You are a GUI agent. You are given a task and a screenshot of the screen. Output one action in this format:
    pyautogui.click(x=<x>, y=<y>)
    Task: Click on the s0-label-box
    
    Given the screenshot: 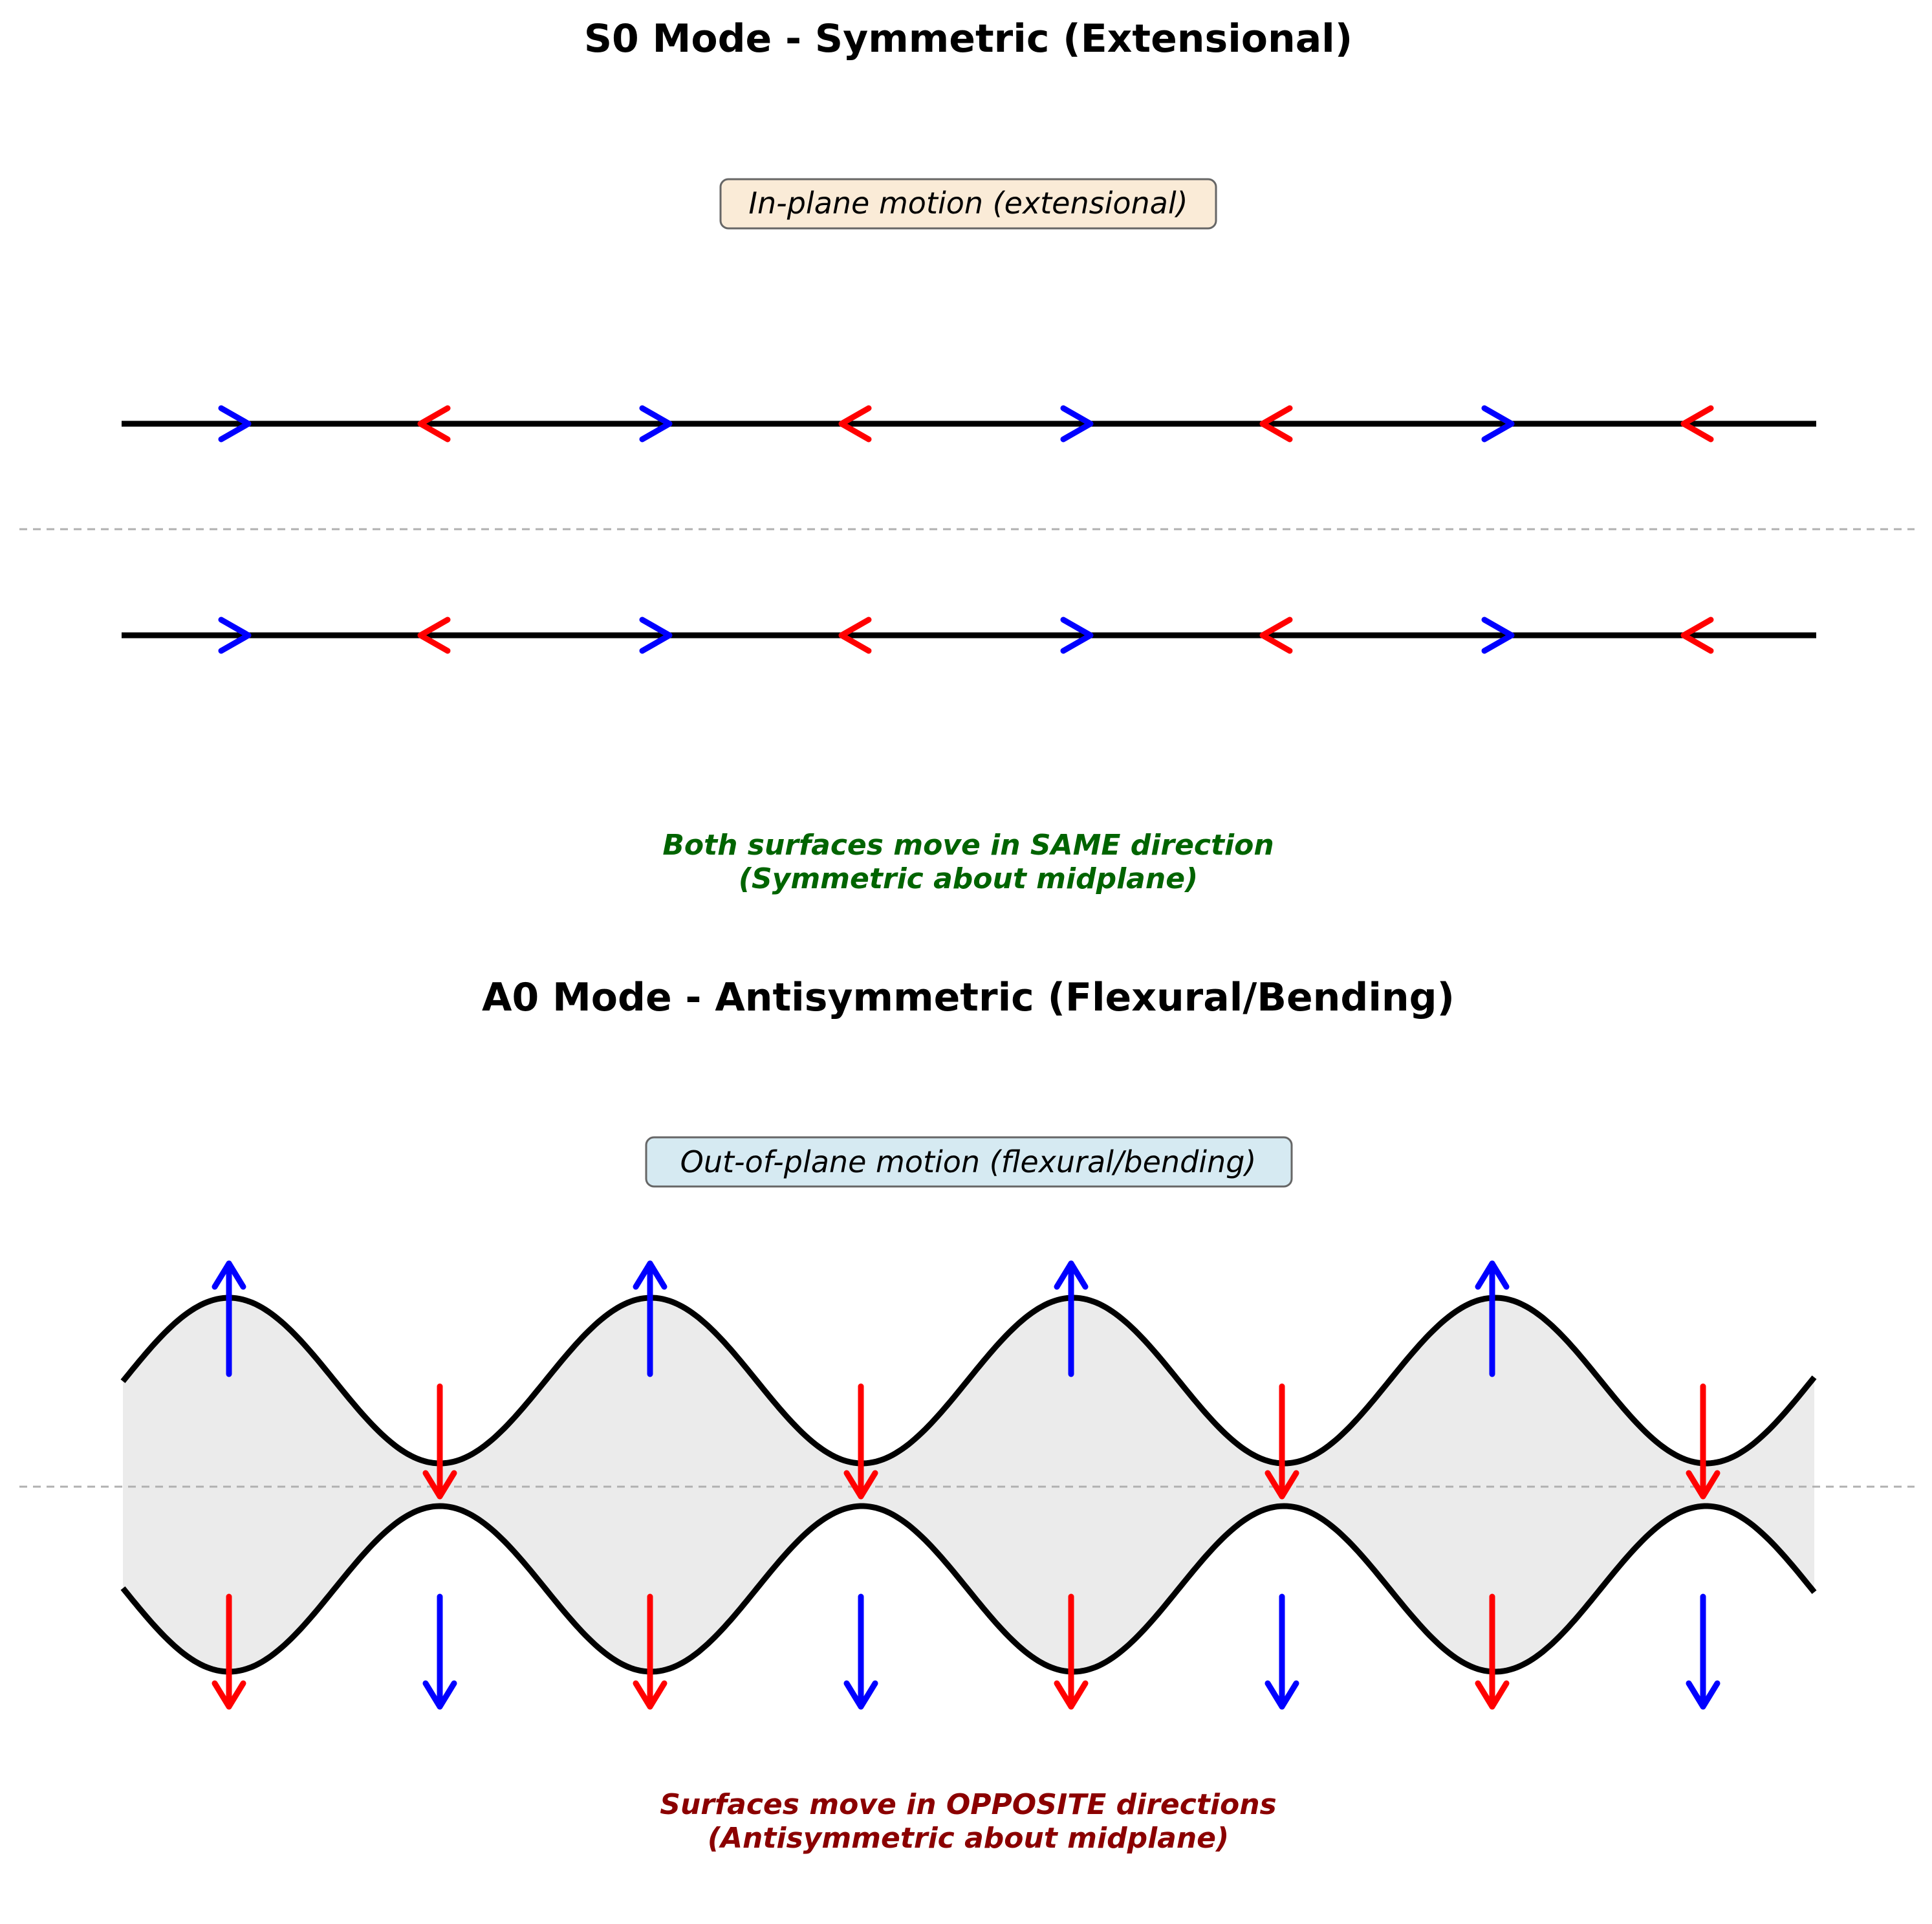 What is the action you would take?
    pyautogui.click(x=968, y=204)
    